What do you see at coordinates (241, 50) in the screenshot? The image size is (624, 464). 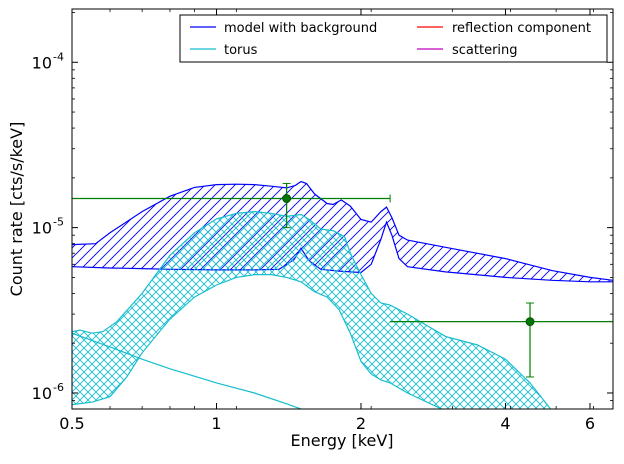 I see `legend-label-torus: torus` at bounding box center [241, 50].